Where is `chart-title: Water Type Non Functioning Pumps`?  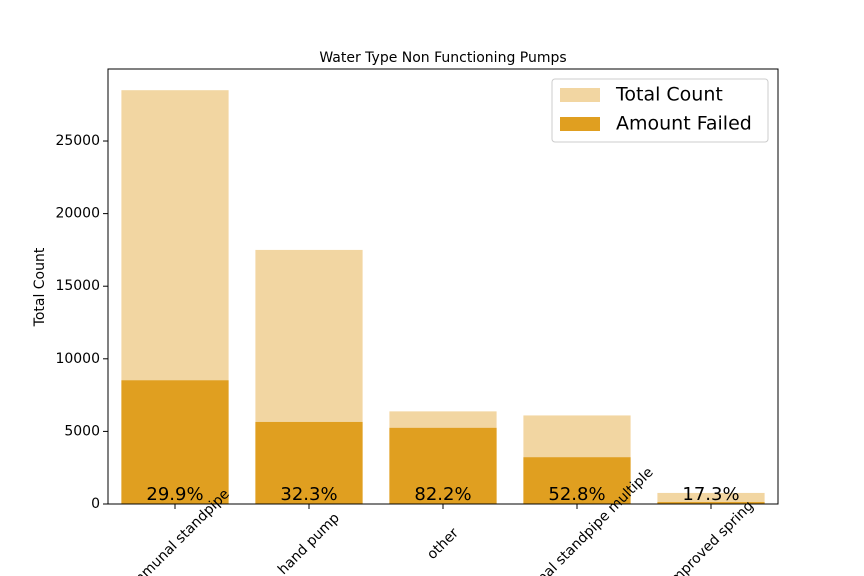
chart-title: Water Type Non Functioning Pumps is located at coordinates (442, 58).